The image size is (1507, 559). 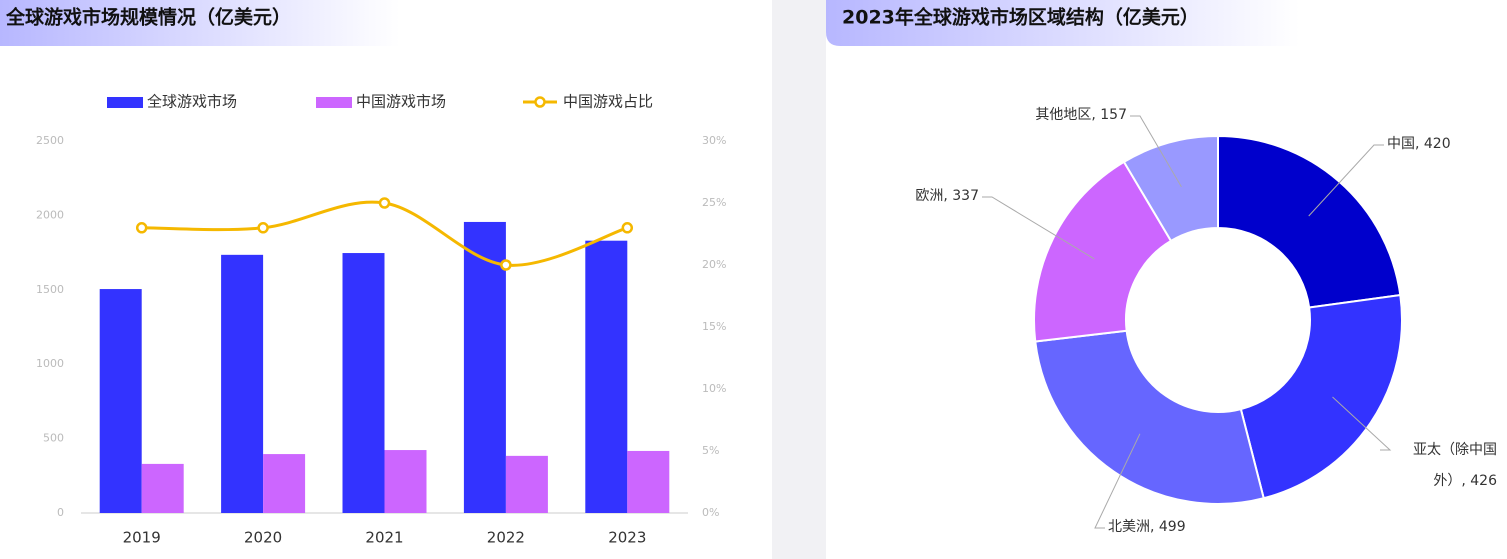 I want to click on data-label: 欧洲, 337, so click(x=947, y=196).